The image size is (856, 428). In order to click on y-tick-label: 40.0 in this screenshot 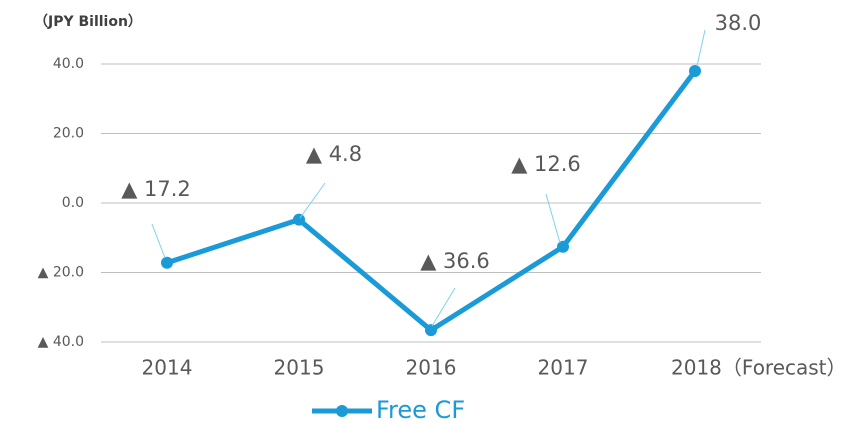, I will do `click(68, 64)`.